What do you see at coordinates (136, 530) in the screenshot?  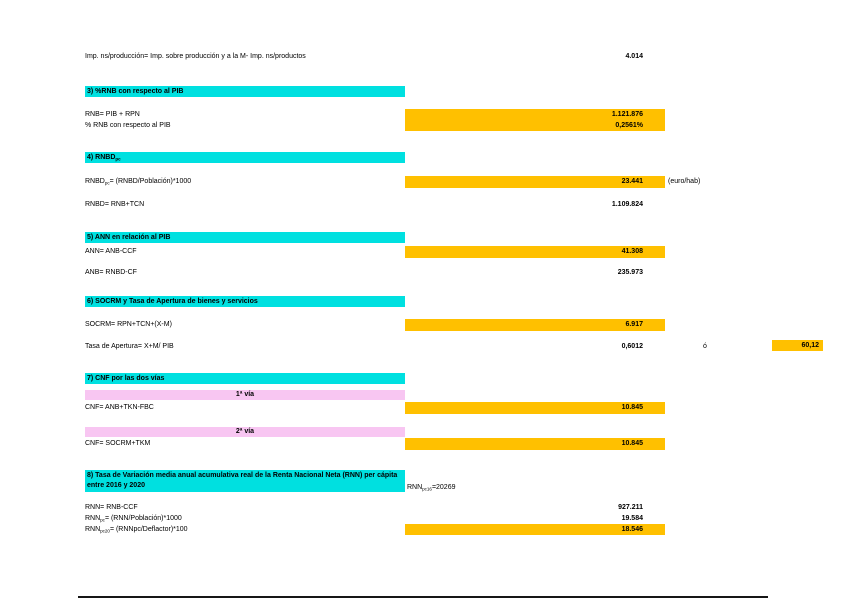 I see `formula-label-rnn-pc20: RNNpc20= (RNNpc/Deflactor)*100` at bounding box center [136, 530].